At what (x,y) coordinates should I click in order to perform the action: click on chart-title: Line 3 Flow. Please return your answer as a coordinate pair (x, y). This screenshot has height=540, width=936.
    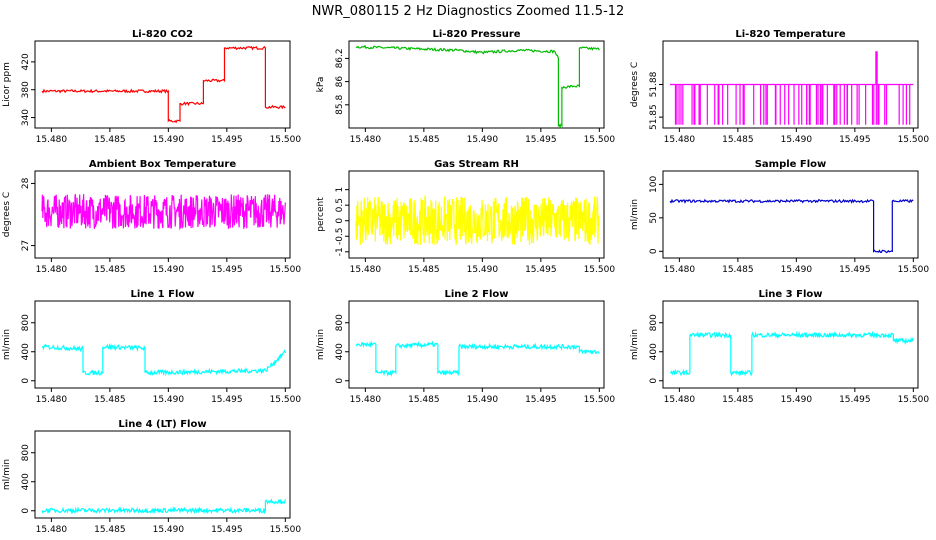
    Looking at the image, I should click on (791, 294).